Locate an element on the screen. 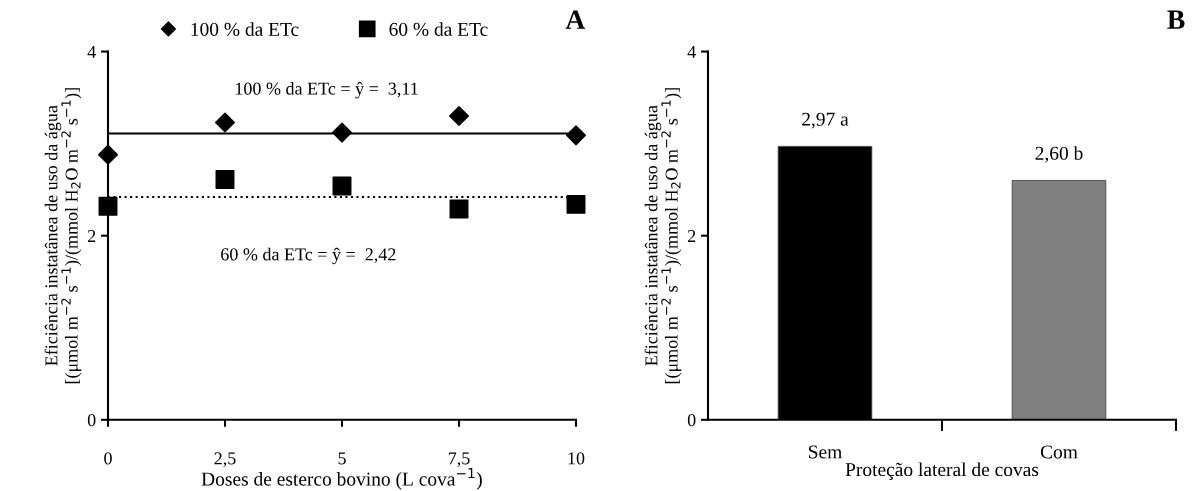 Image resolution: width=1200 pixels, height=491 pixels. chart-title: A is located at coordinates (575, 19).